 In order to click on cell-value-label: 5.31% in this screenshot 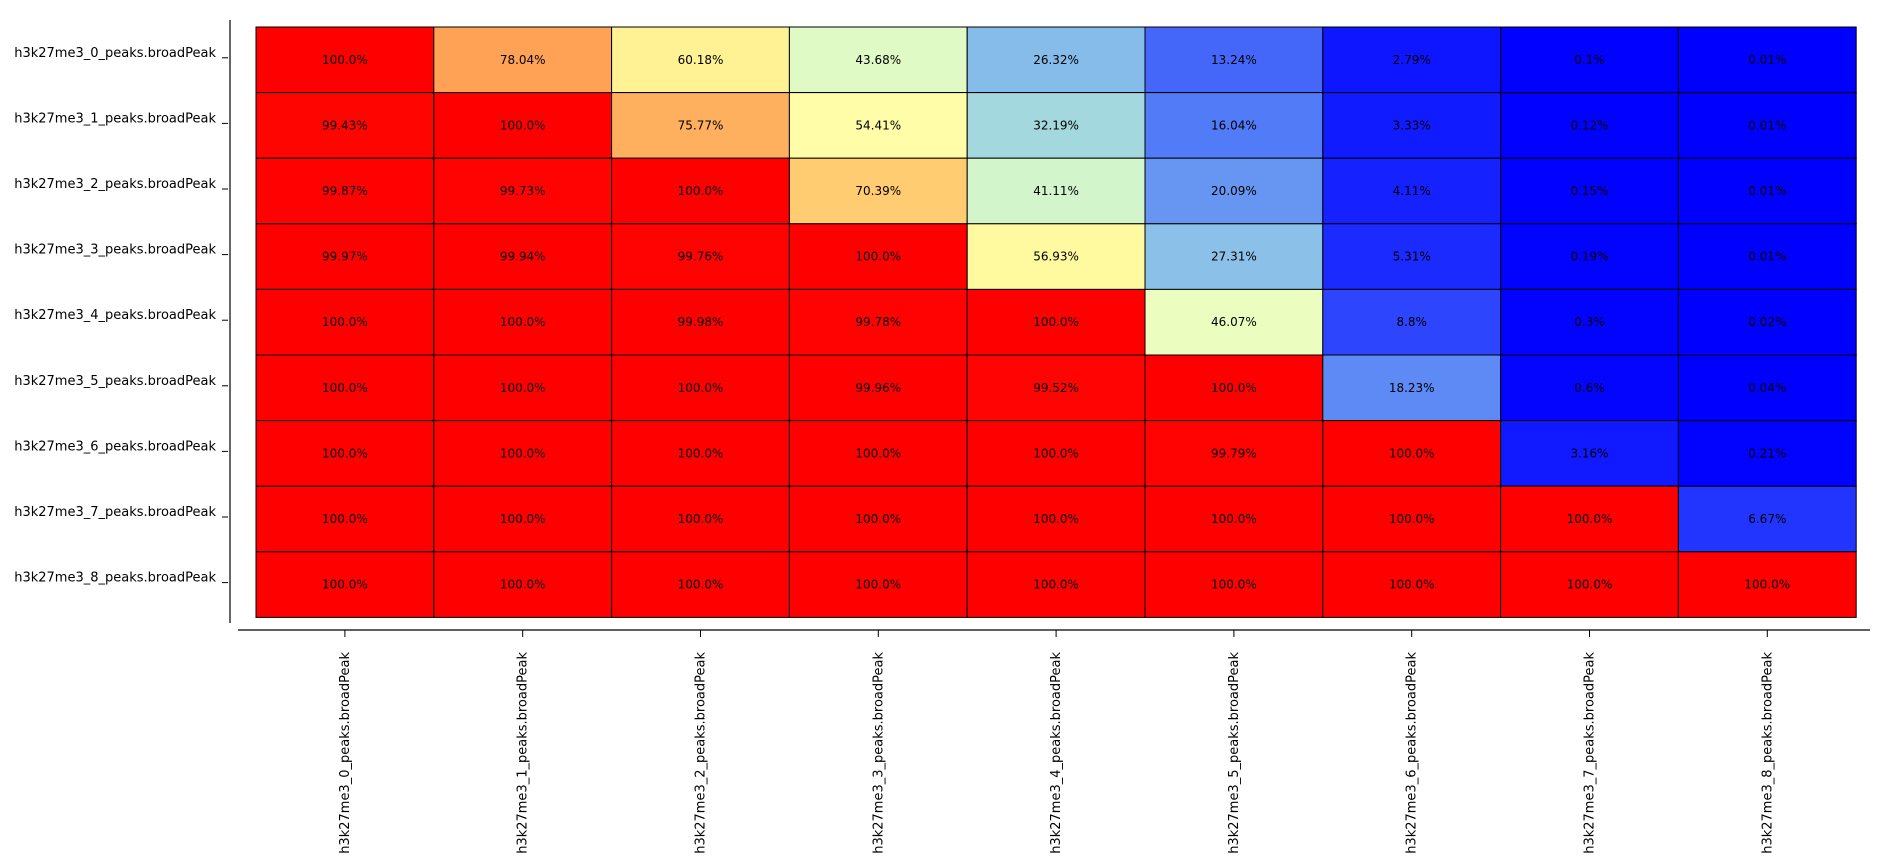, I will do `click(1412, 257)`.